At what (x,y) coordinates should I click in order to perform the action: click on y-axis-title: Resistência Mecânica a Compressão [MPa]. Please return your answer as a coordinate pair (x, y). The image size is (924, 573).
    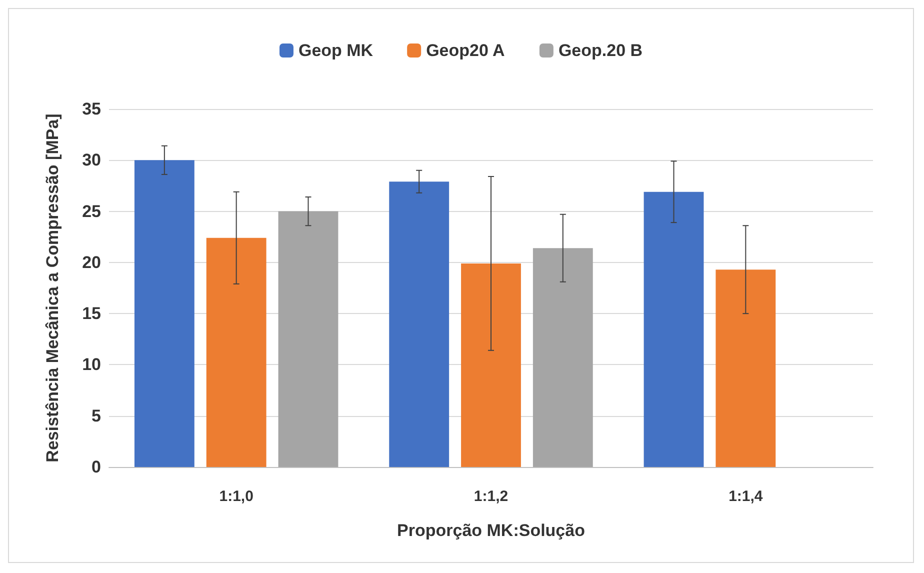
    Looking at the image, I should click on (52, 288).